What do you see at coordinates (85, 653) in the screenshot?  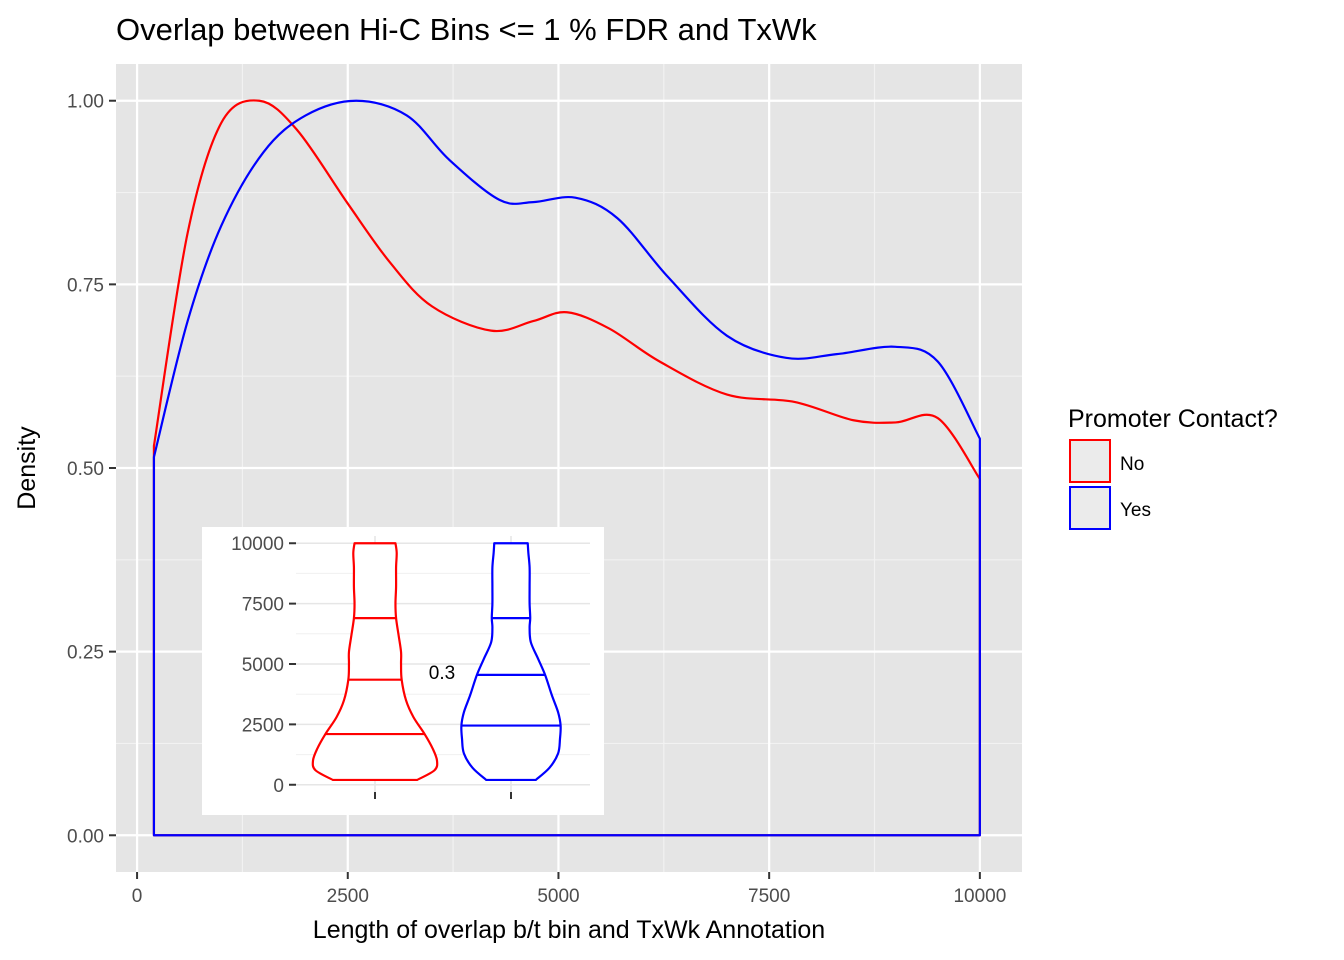 I see `y-tick-label: 0.25` at bounding box center [85, 653].